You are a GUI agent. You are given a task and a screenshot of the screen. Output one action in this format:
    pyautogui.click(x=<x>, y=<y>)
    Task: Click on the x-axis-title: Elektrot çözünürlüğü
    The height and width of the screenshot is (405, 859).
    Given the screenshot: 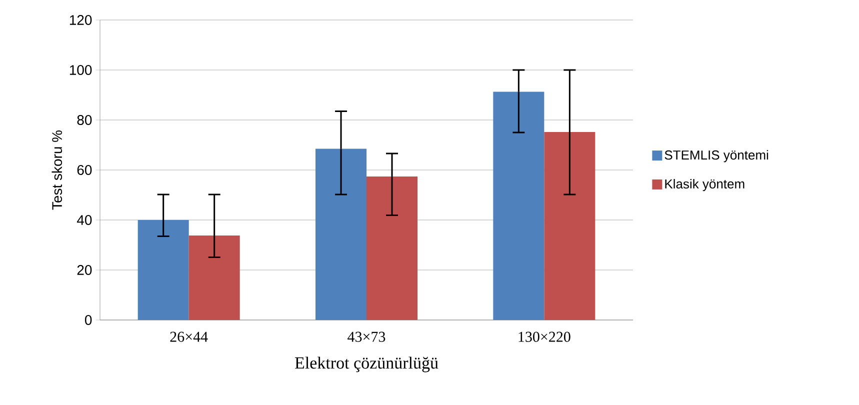 What is the action you would take?
    pyautogui.click(x=366, y=364)
    